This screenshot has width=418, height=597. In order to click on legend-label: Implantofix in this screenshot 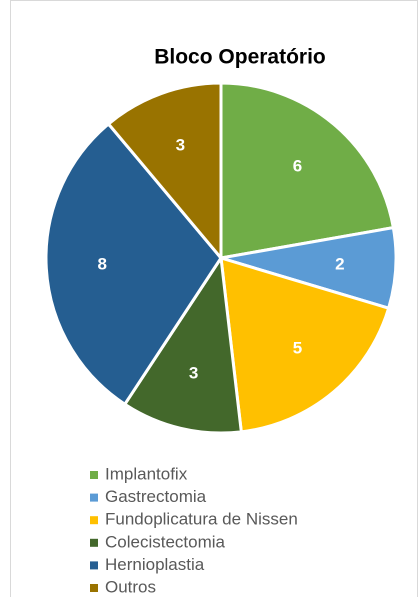, I will do `click(146, 473)`.